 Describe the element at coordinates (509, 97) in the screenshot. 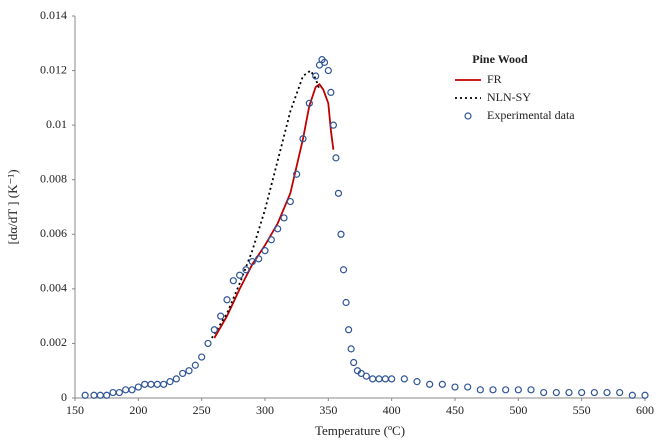

I see `legend-label: NLN-SY` at that location.